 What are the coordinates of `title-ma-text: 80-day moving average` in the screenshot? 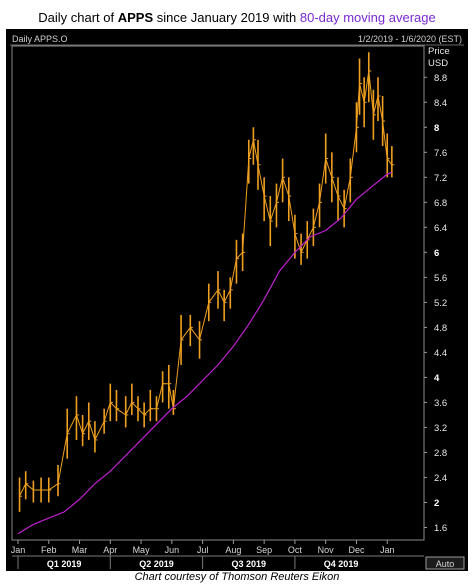 It's located at (367, 17).